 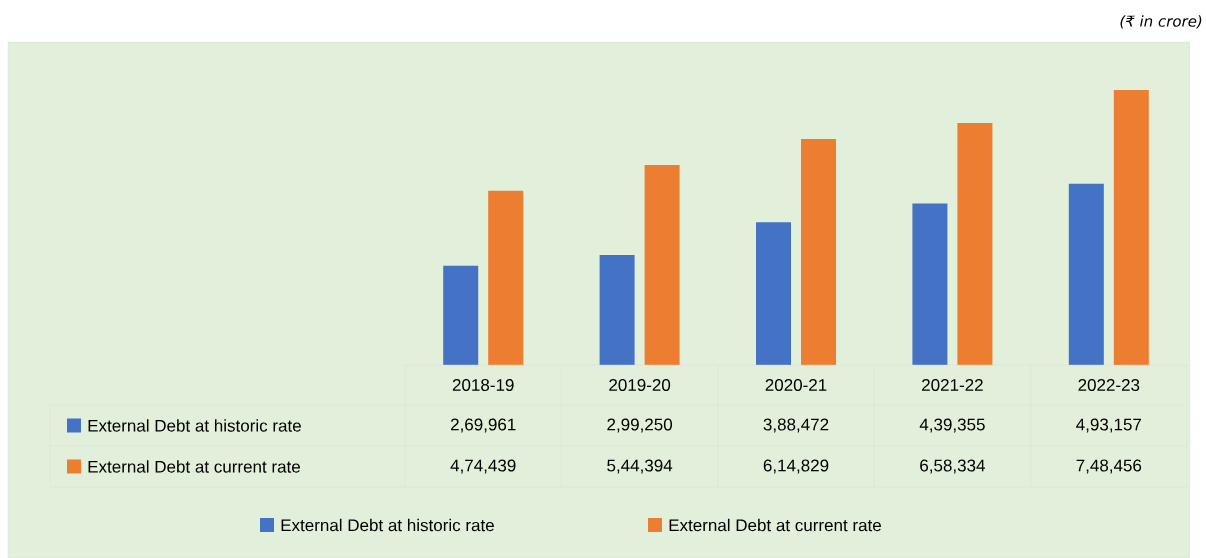 What do you see at coordinates (483, 385) in the screenshot?
I see `x-tick-label: 2018-19` at bounding box center [483, 385].